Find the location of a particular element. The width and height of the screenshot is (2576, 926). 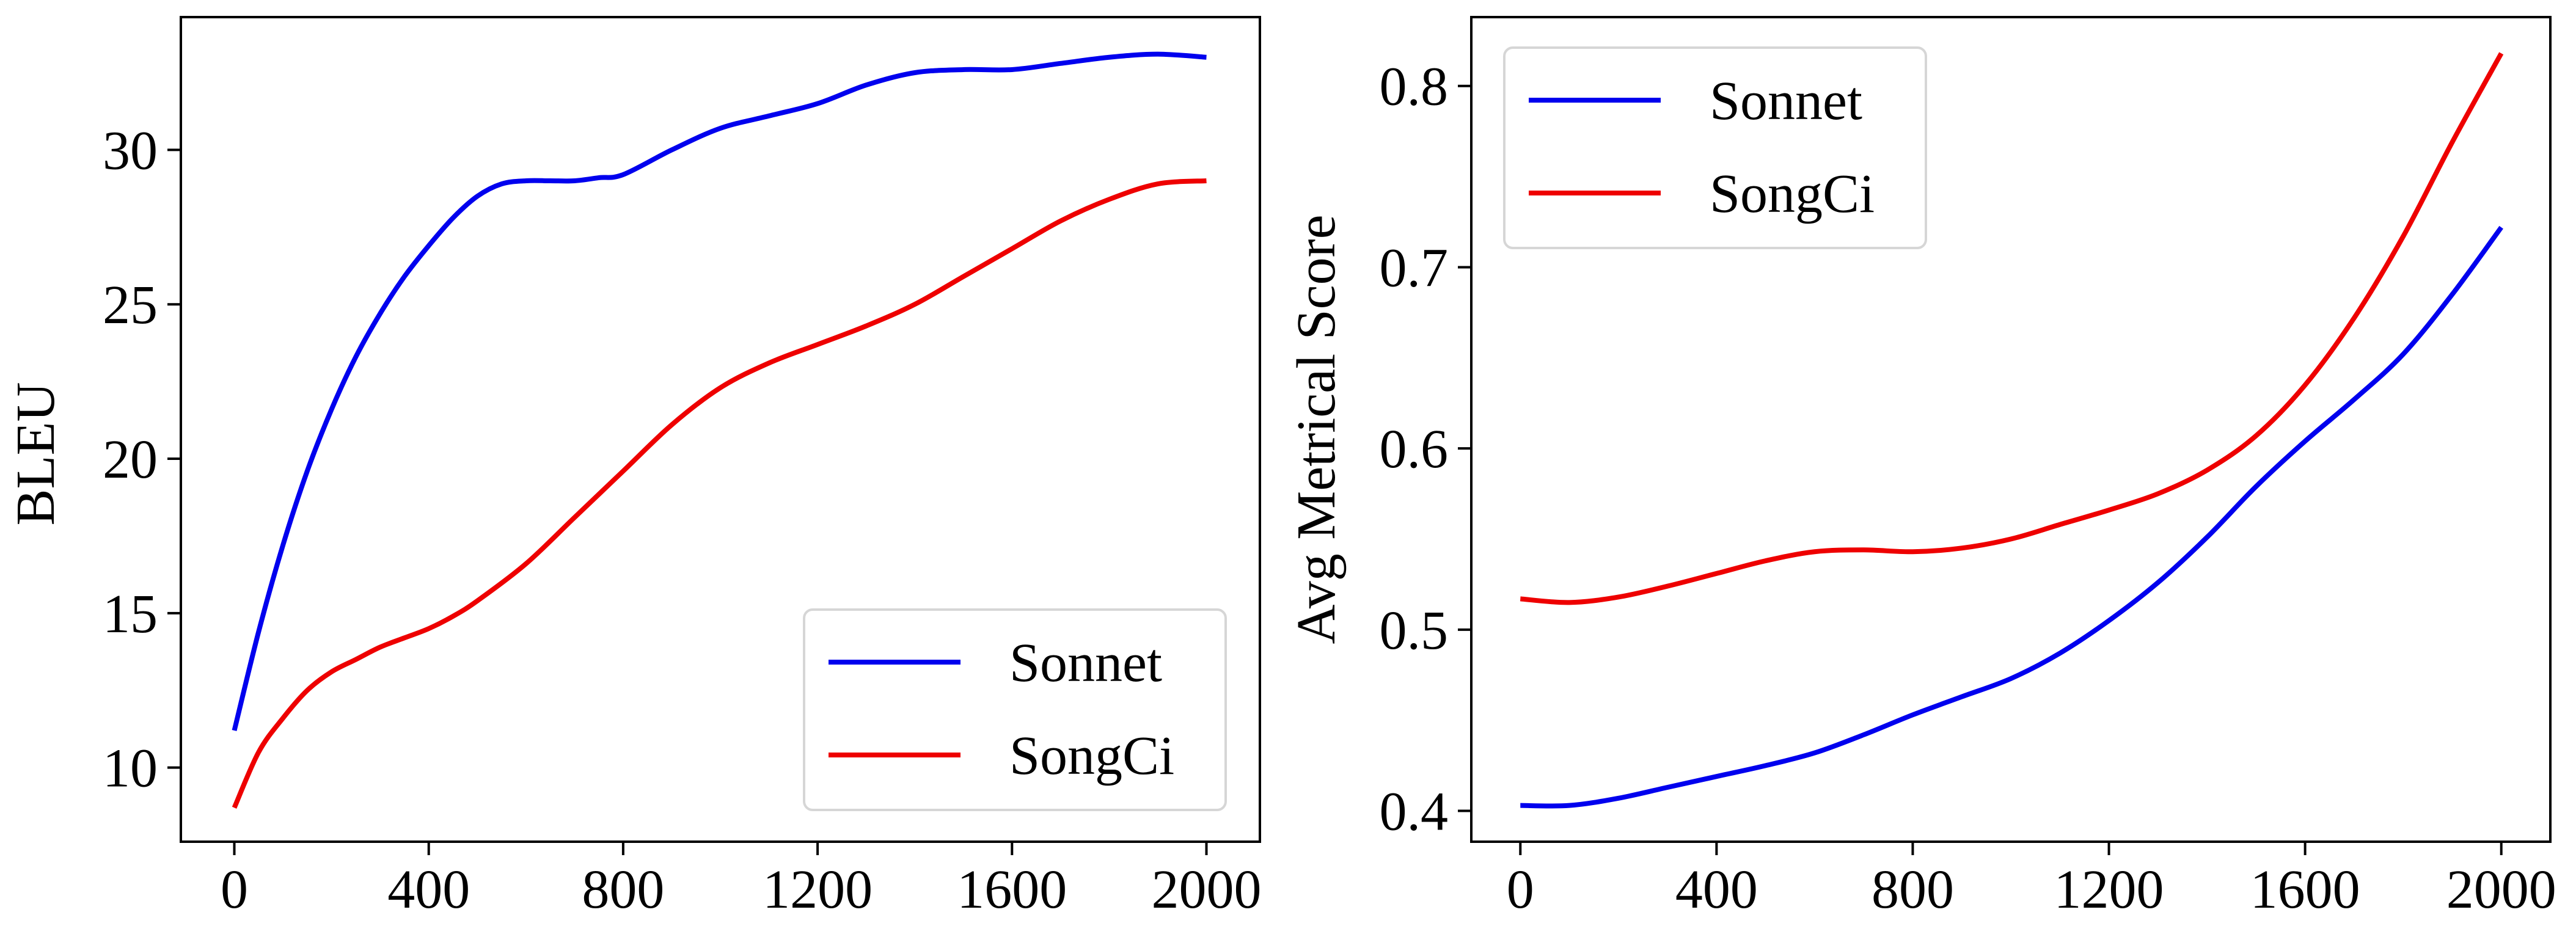

y-tick-label: 25 is located at coordinates (130, 305).